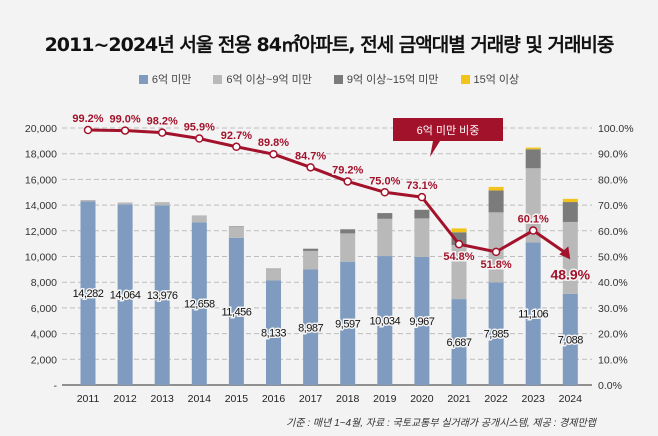  Describe the element at coordinates (616, 129) in the screenshot. I see `y2-tick-label: 100.0%` at that location.